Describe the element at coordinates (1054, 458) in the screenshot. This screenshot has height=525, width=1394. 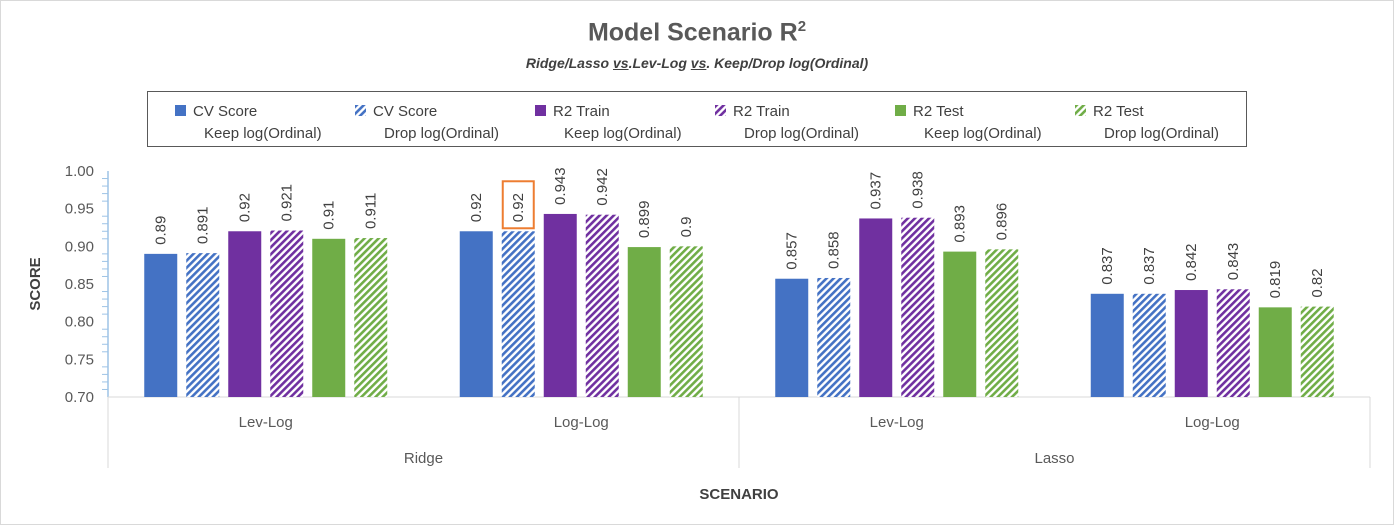
I see `x-group-label: Lasso` at that location.